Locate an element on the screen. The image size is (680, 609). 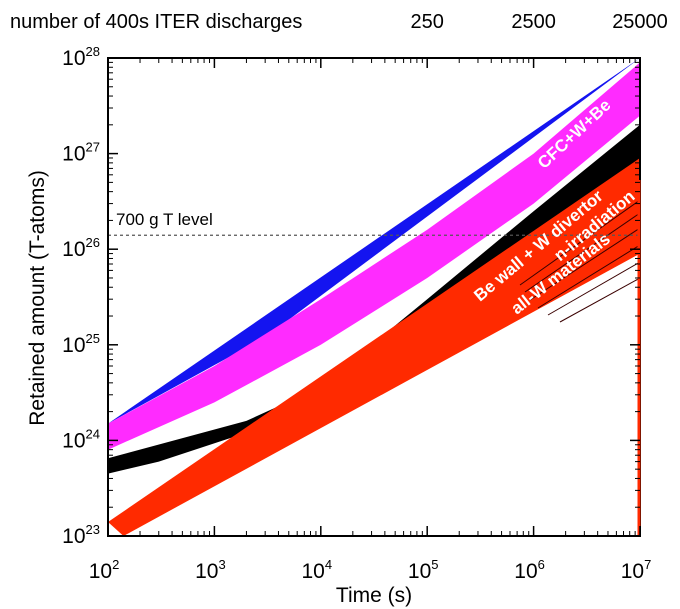
y-tick-label: 1024 is located at coordinates (81, 439).